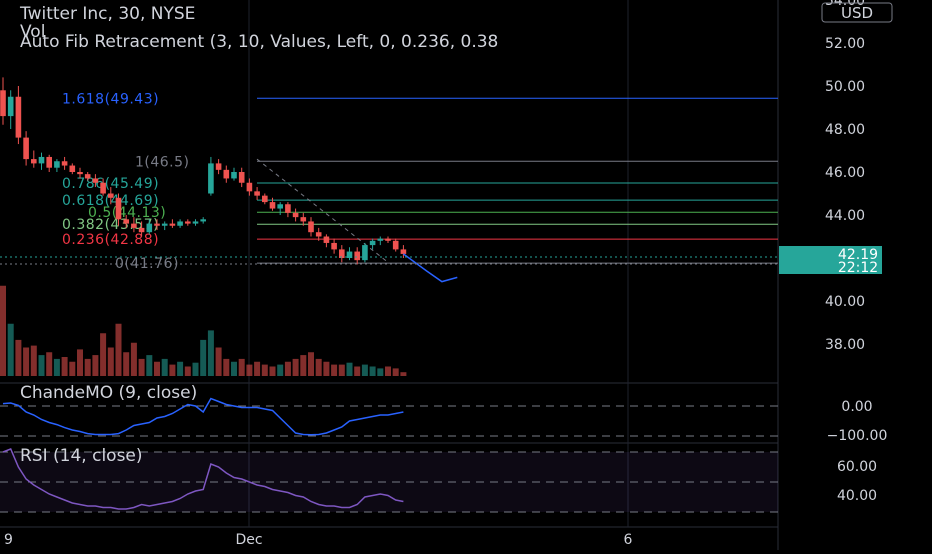  Describe the element at coordinates (108, 393) in the screenshot. I see `chande-legend: ChandeMO (9, close)` at that location.